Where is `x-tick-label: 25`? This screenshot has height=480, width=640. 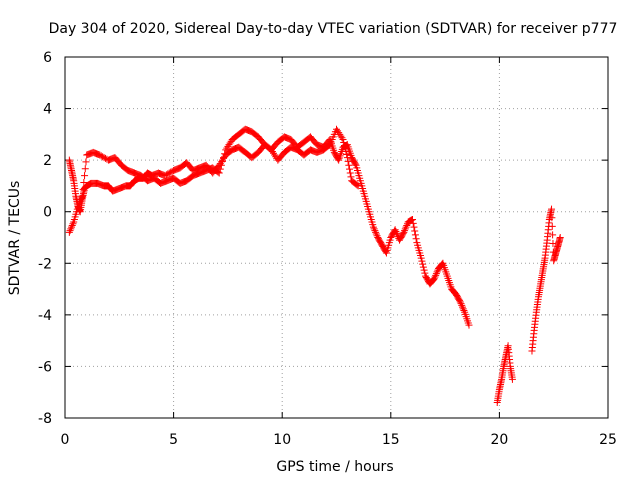 x-tick-label: 25 is located at coordinates (608, 440).